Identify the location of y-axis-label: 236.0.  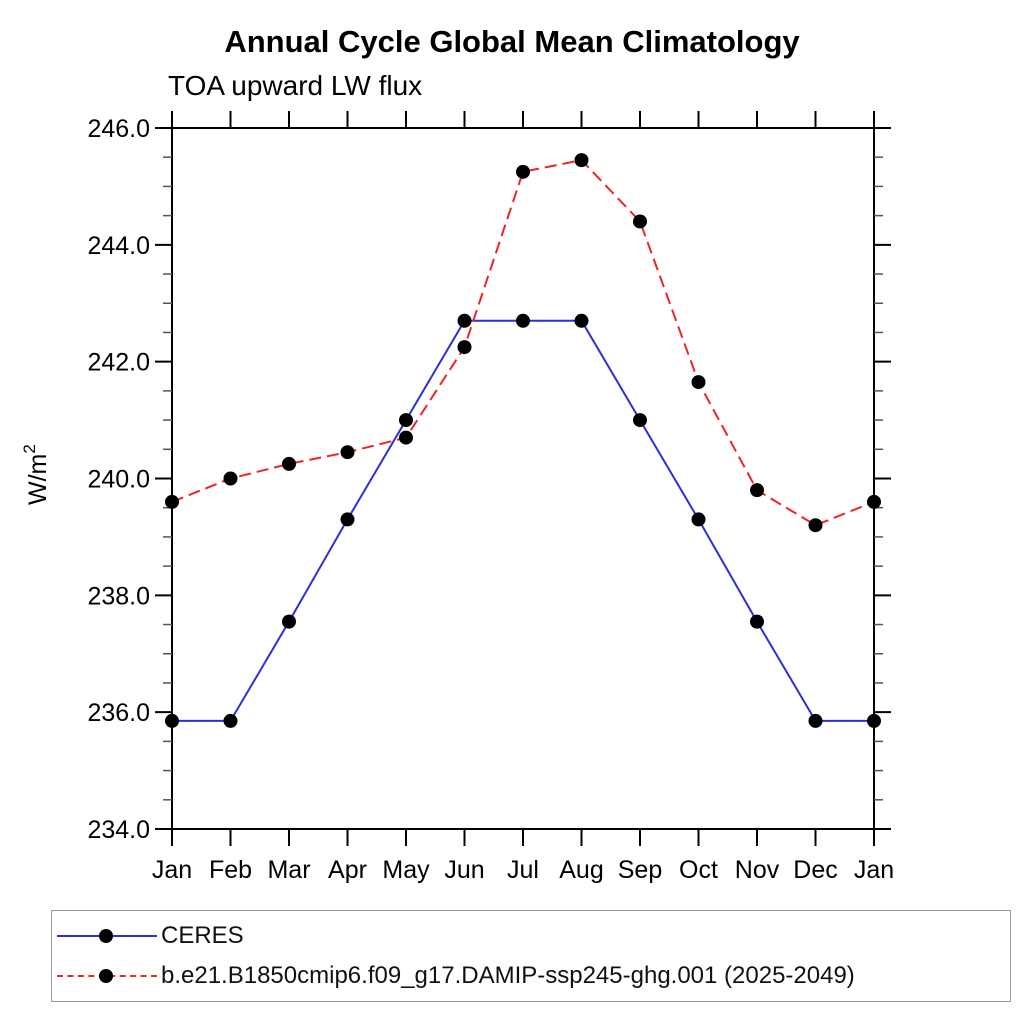
(118, 713).